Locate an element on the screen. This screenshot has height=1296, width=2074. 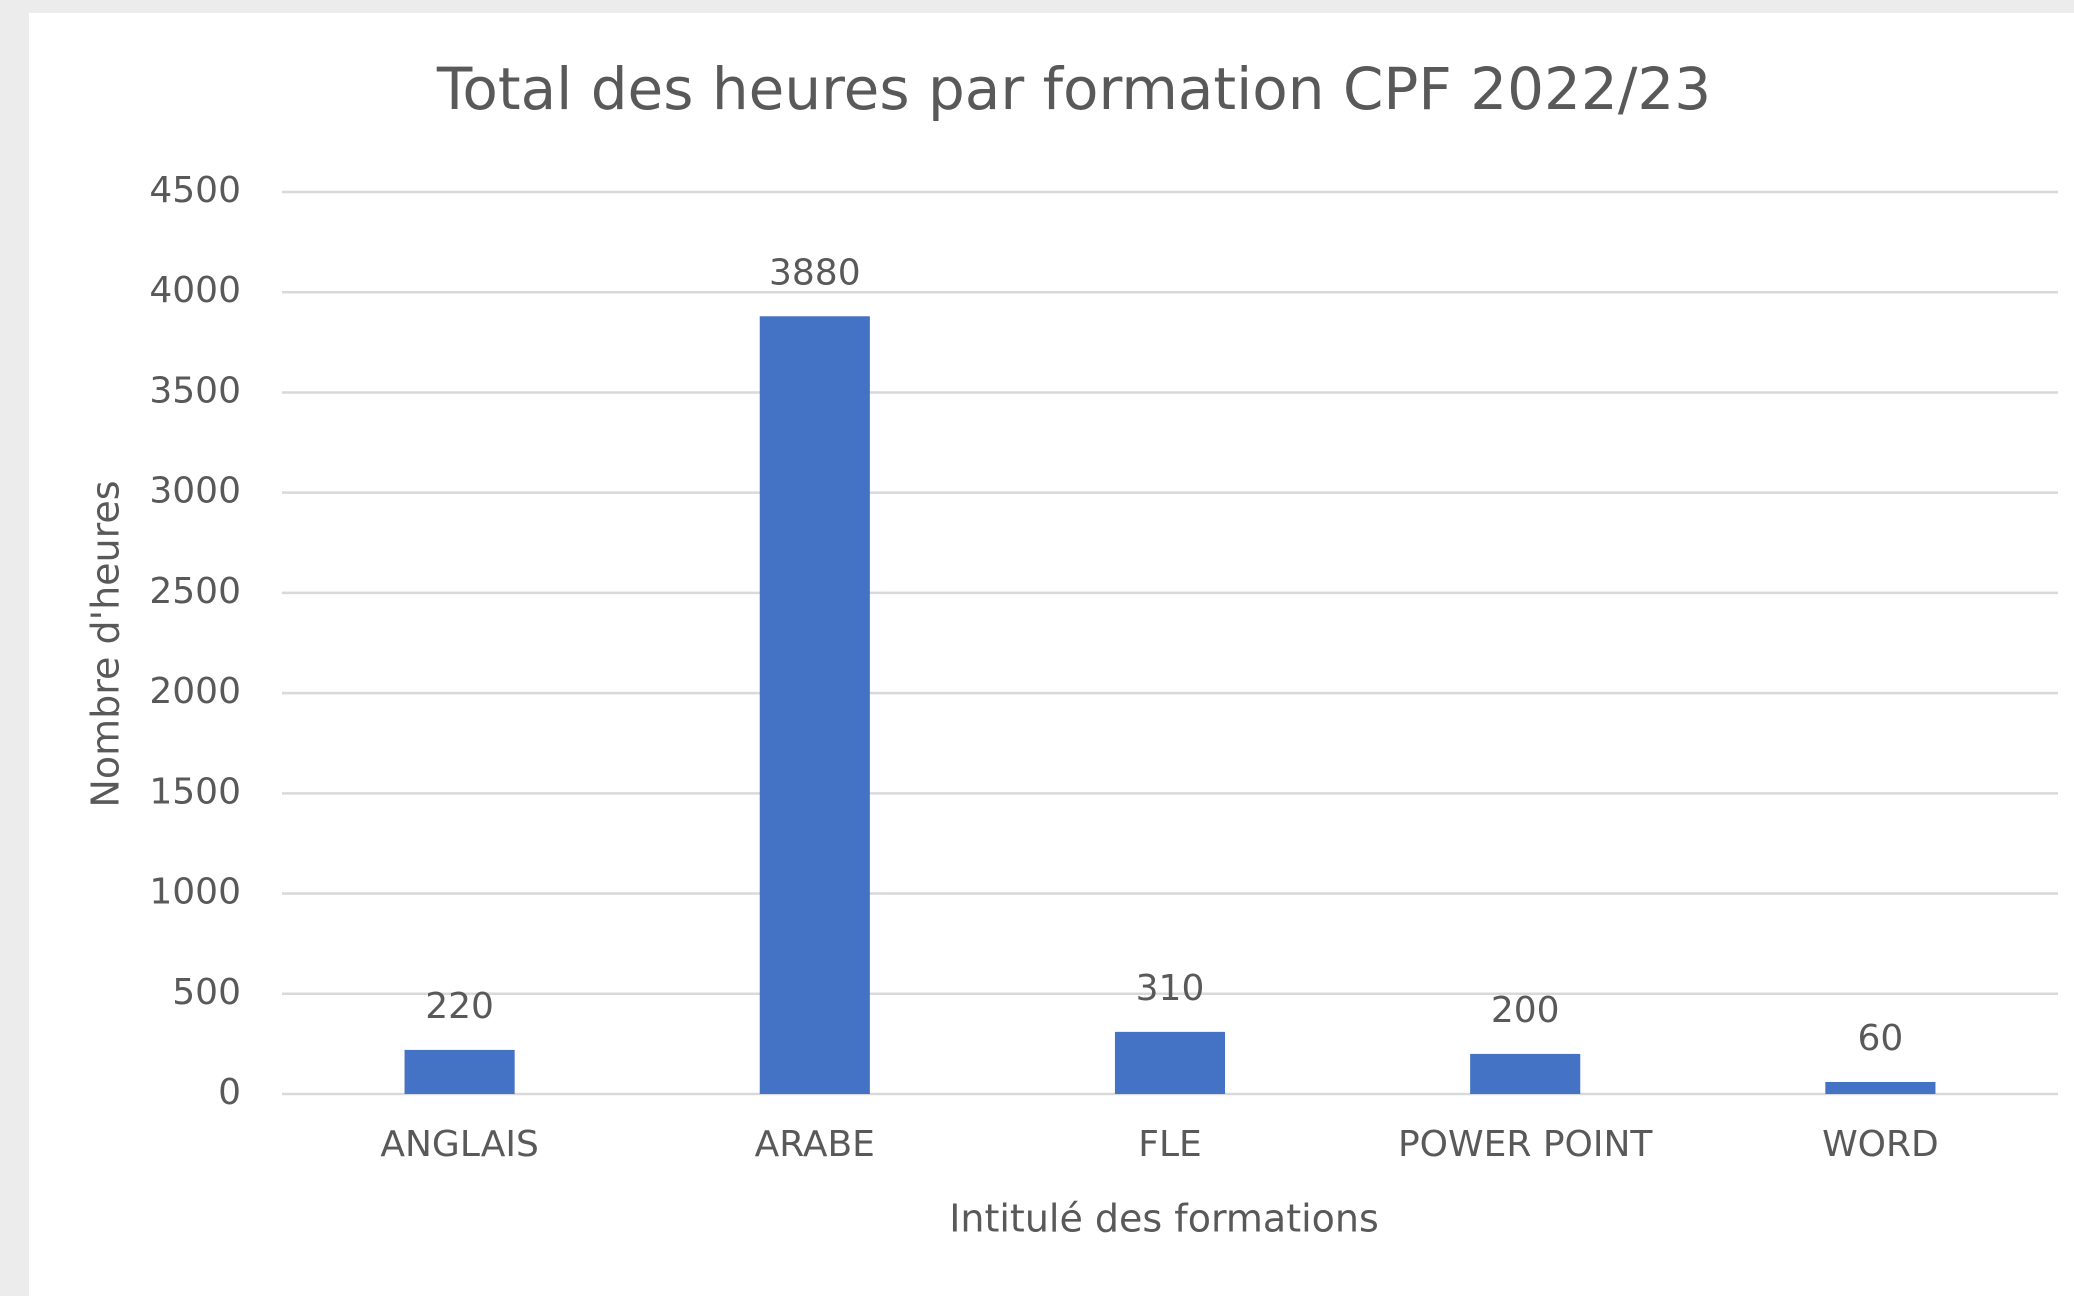
y-tick-label: 3500 is located at coordinates (195, 390).